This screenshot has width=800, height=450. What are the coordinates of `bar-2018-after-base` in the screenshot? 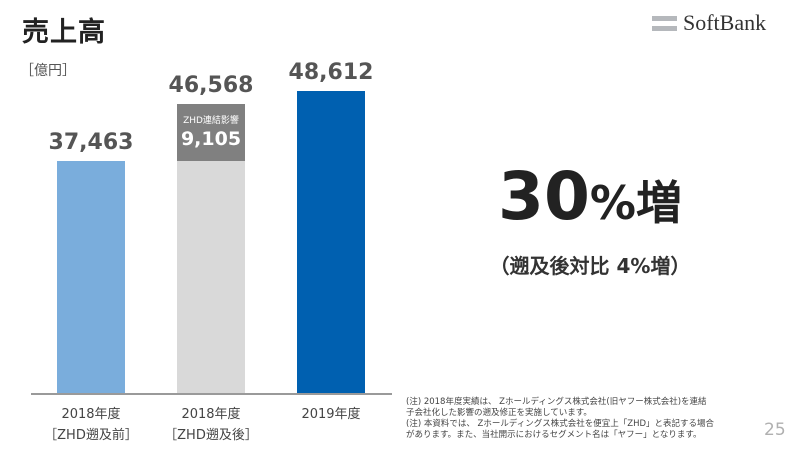 It's located at (211, 277).